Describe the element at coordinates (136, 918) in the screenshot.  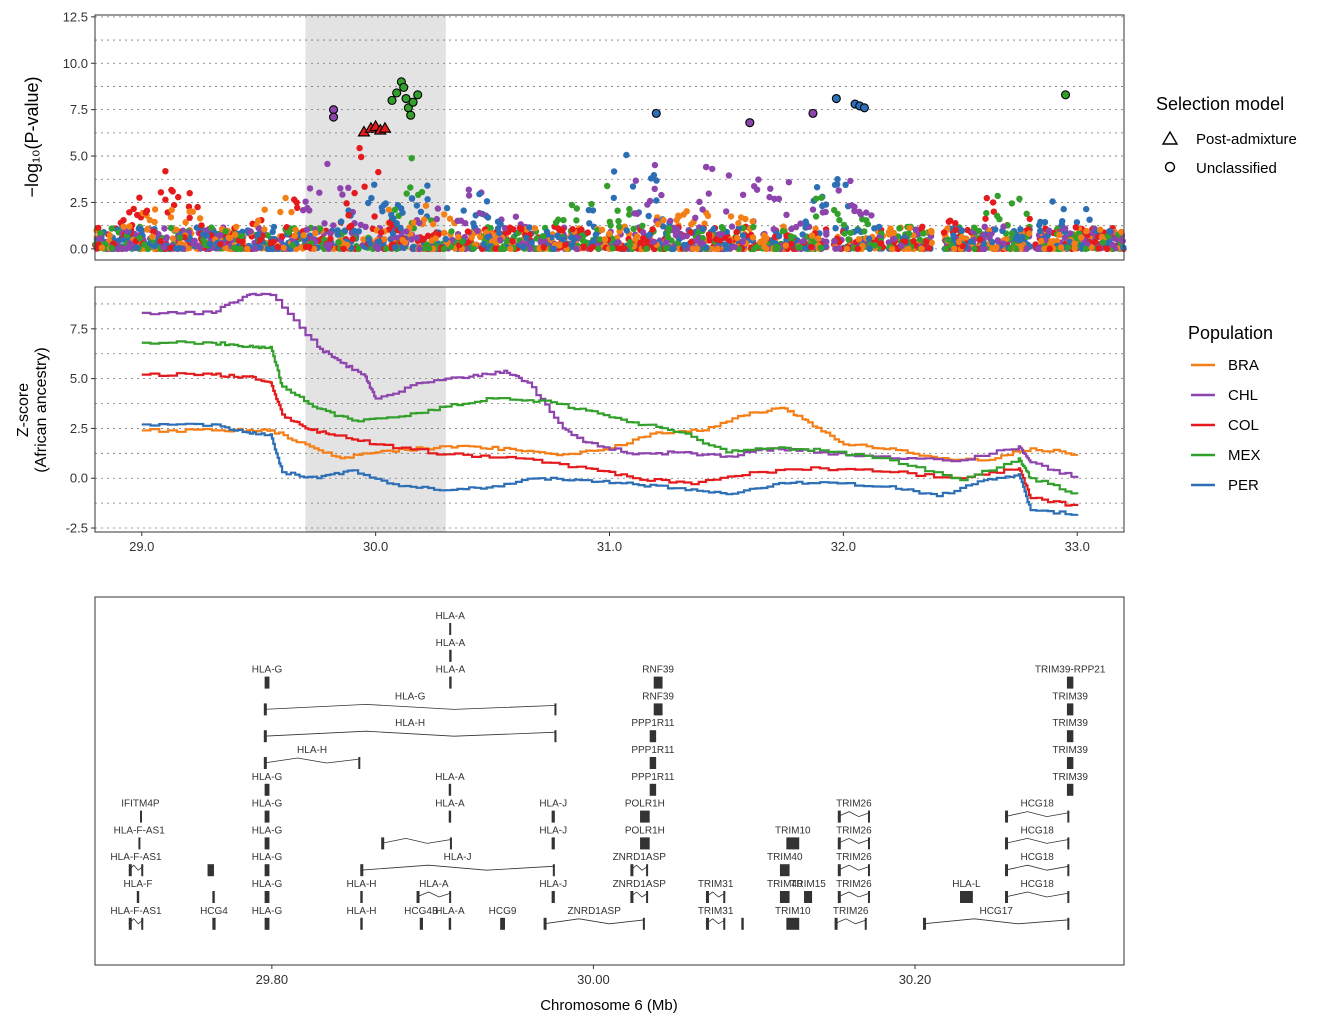
I see `gene-track-item: HLA-F-AS1` at that location.